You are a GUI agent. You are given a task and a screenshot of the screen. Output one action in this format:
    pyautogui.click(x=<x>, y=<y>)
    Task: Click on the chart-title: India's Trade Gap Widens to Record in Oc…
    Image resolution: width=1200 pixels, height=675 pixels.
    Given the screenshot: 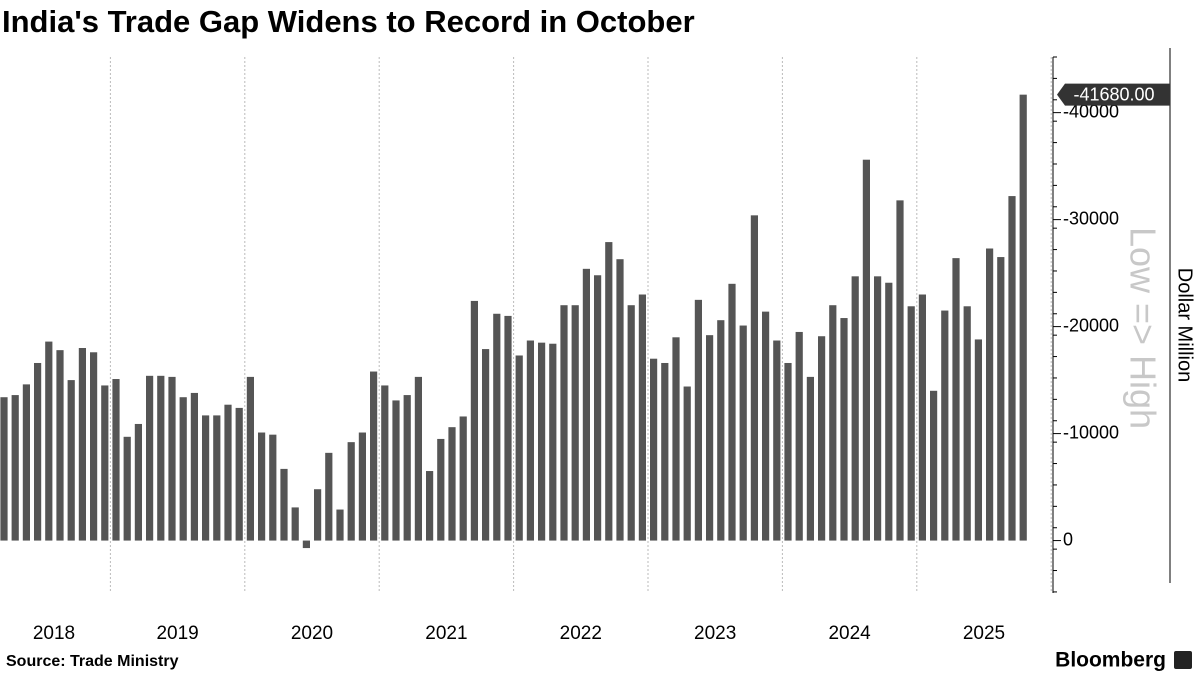 What is the action you would take?
    pyautogui.click(x=348, y=21)
    